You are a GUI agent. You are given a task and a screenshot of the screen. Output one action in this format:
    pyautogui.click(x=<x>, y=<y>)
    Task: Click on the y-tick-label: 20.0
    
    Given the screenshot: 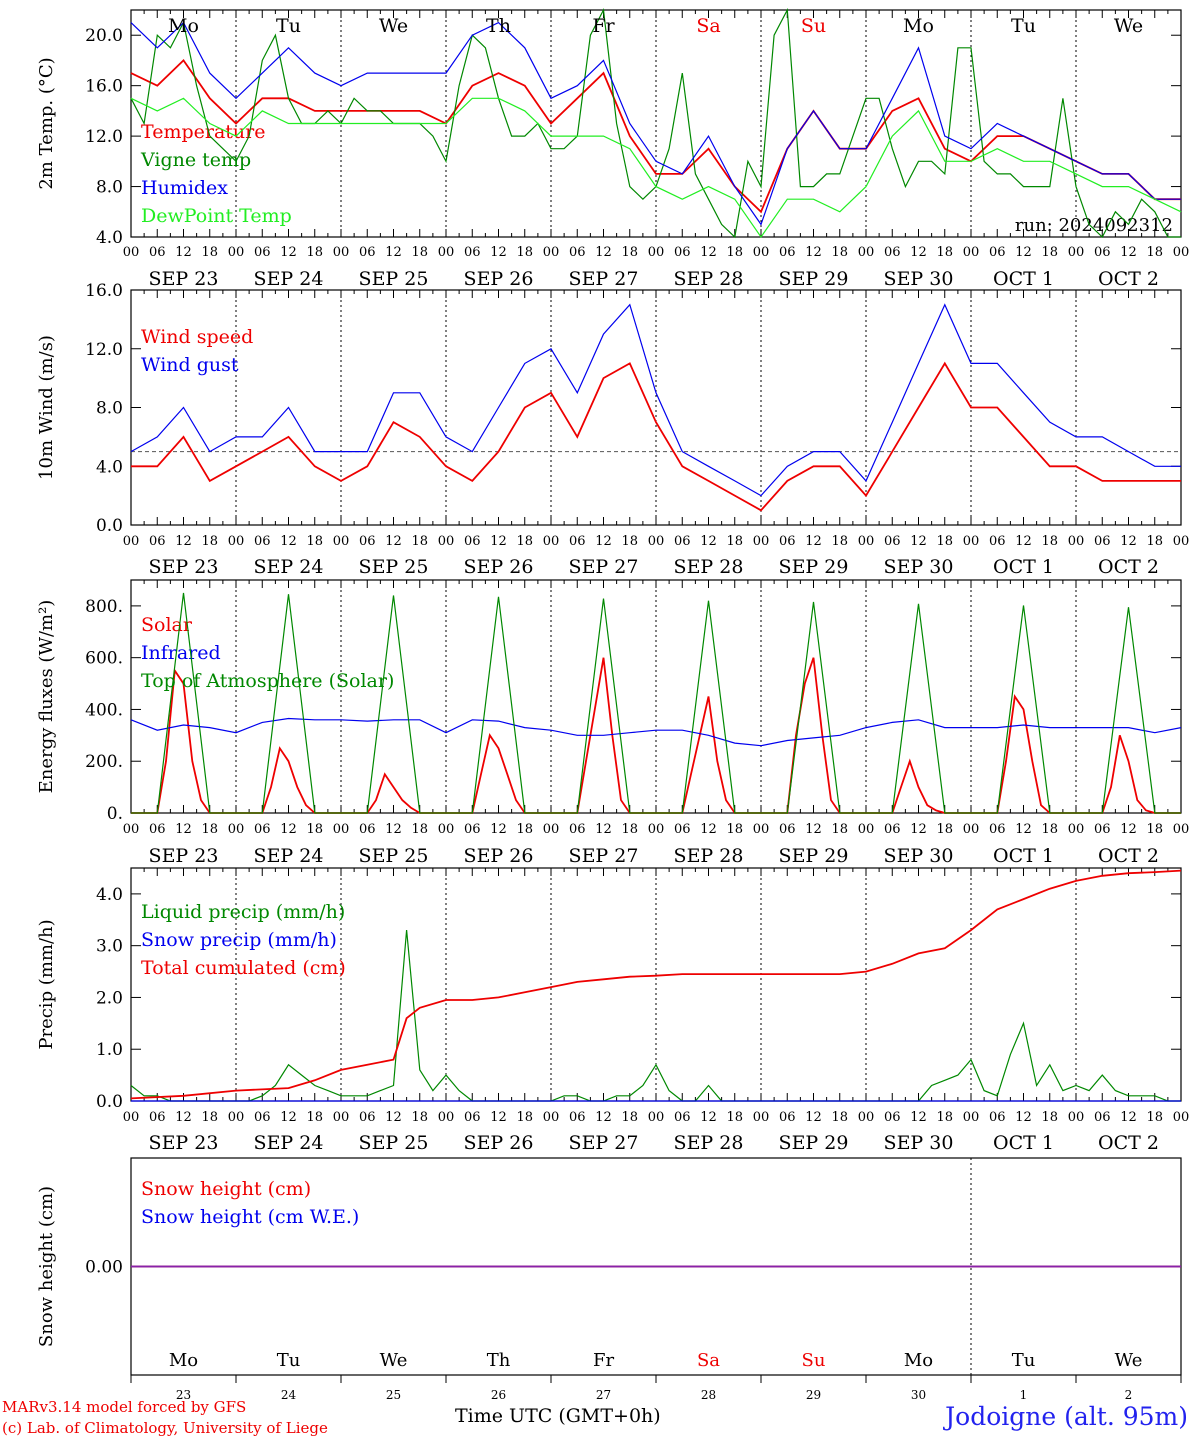 What is the action you would take?
    pyautogui.click(x=104, y=36)
    